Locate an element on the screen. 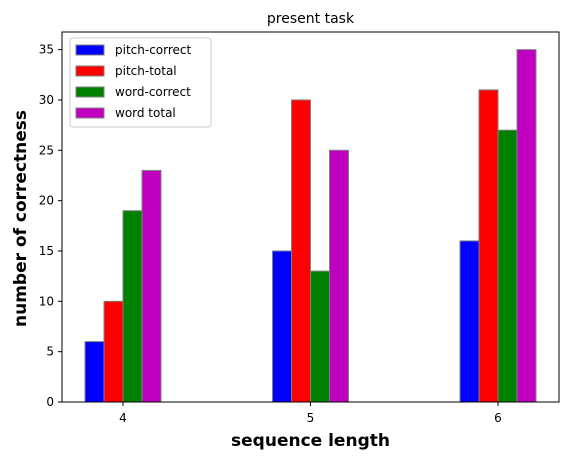  legend-label: pitch-total is located at coordinates (146, 71).